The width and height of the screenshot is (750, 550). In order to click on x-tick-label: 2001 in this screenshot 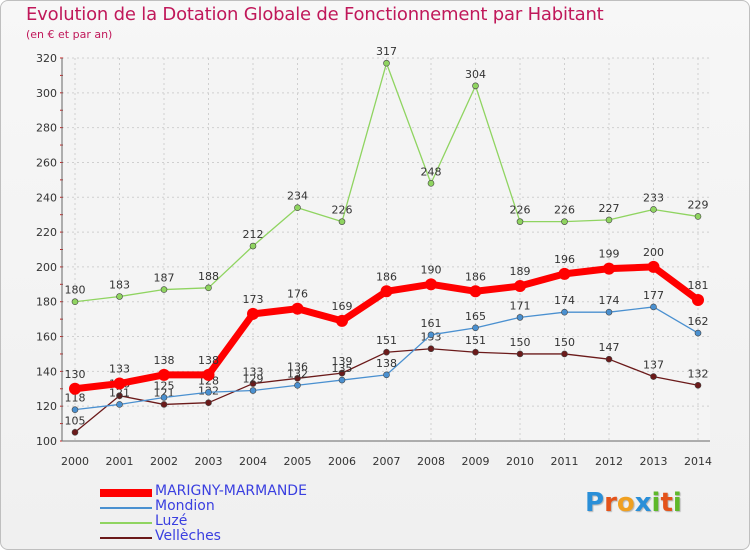, I will do `click(120, 461)`.